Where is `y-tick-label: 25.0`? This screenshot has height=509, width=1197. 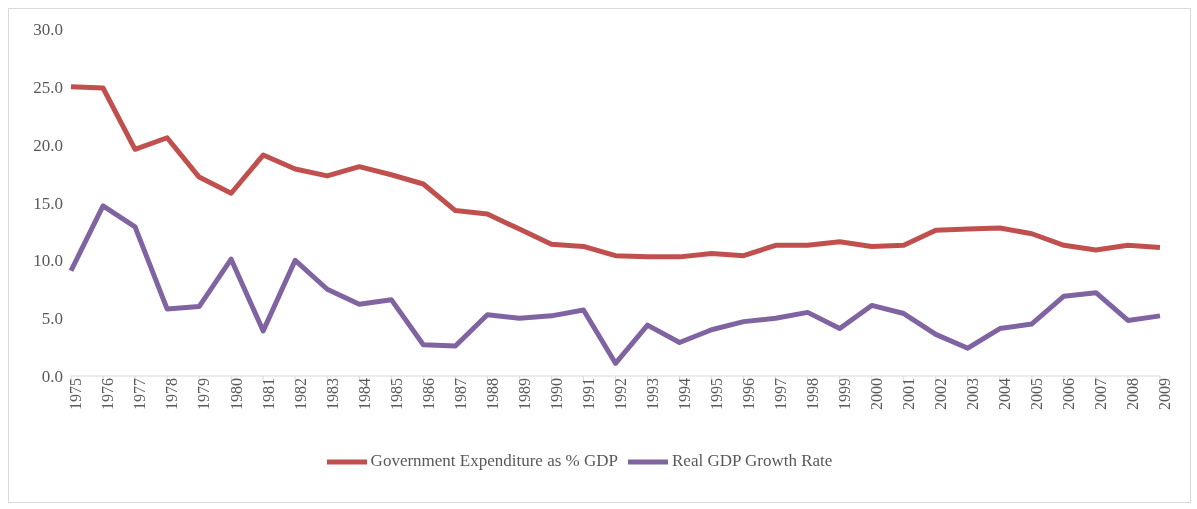
y-tick-label: 25.0 is located at coordinates (48, 87).